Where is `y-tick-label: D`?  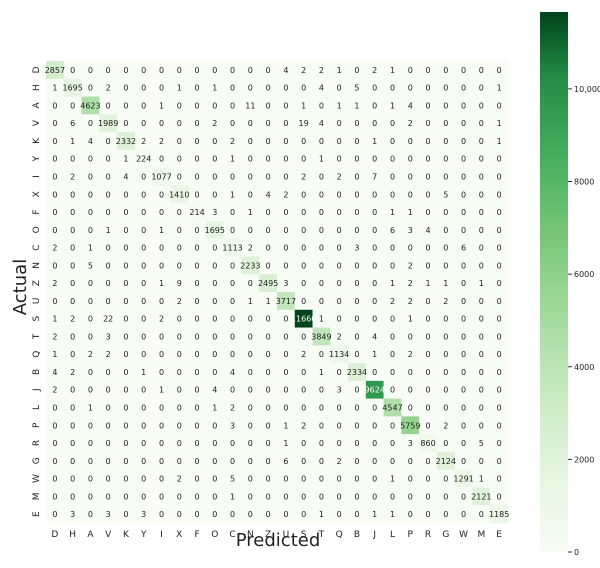 y-tick-label: D is located at coordinates (37, 69).